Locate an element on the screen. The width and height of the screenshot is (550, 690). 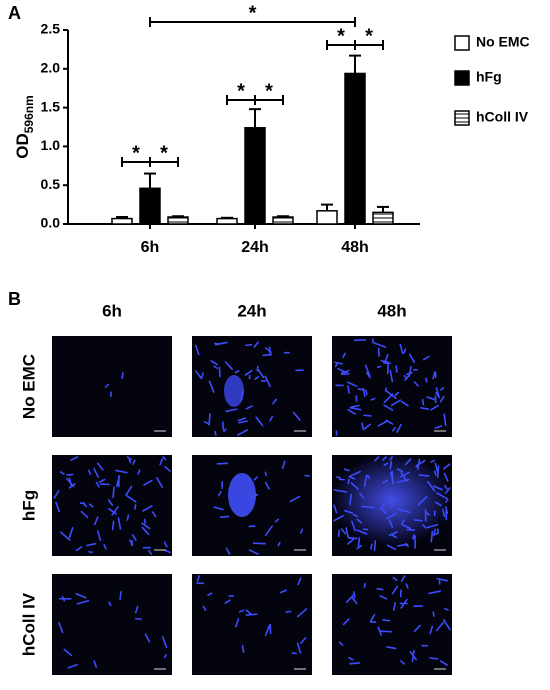
legend-label: No EMC is located at coordinates (503, 42).